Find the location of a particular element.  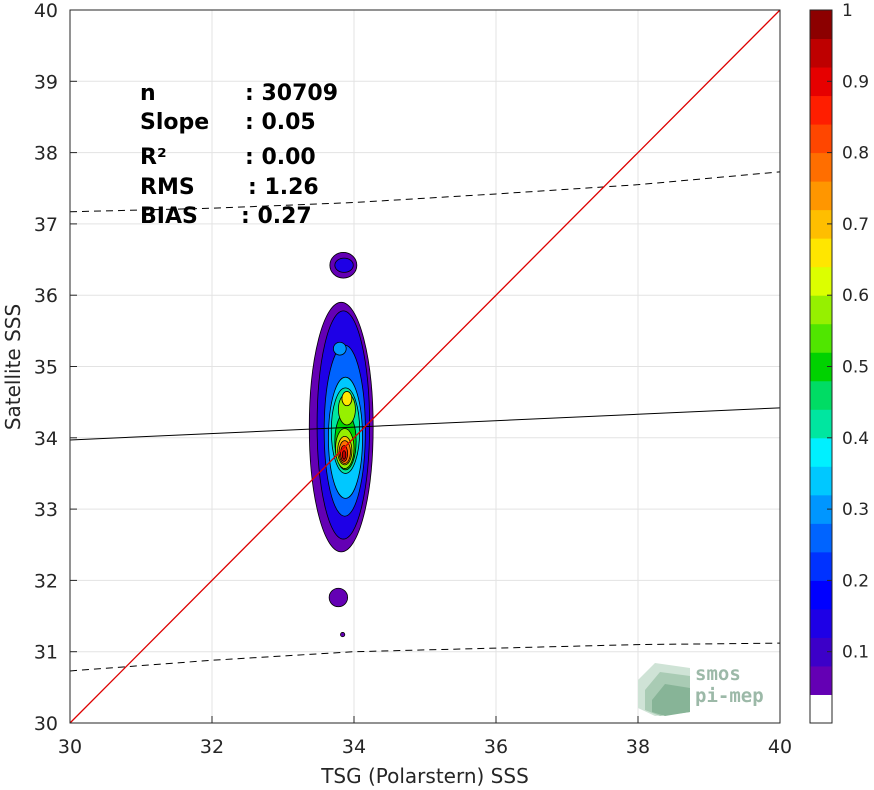

x-tick-label: 32 is located at coordinates (212, 747).